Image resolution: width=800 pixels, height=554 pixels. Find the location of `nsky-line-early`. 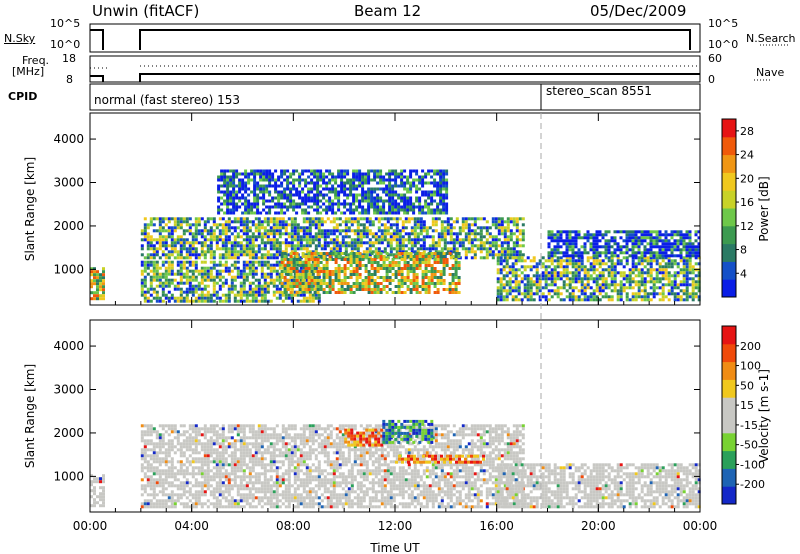

nsky-line-early is located at coordinates (97, 39).